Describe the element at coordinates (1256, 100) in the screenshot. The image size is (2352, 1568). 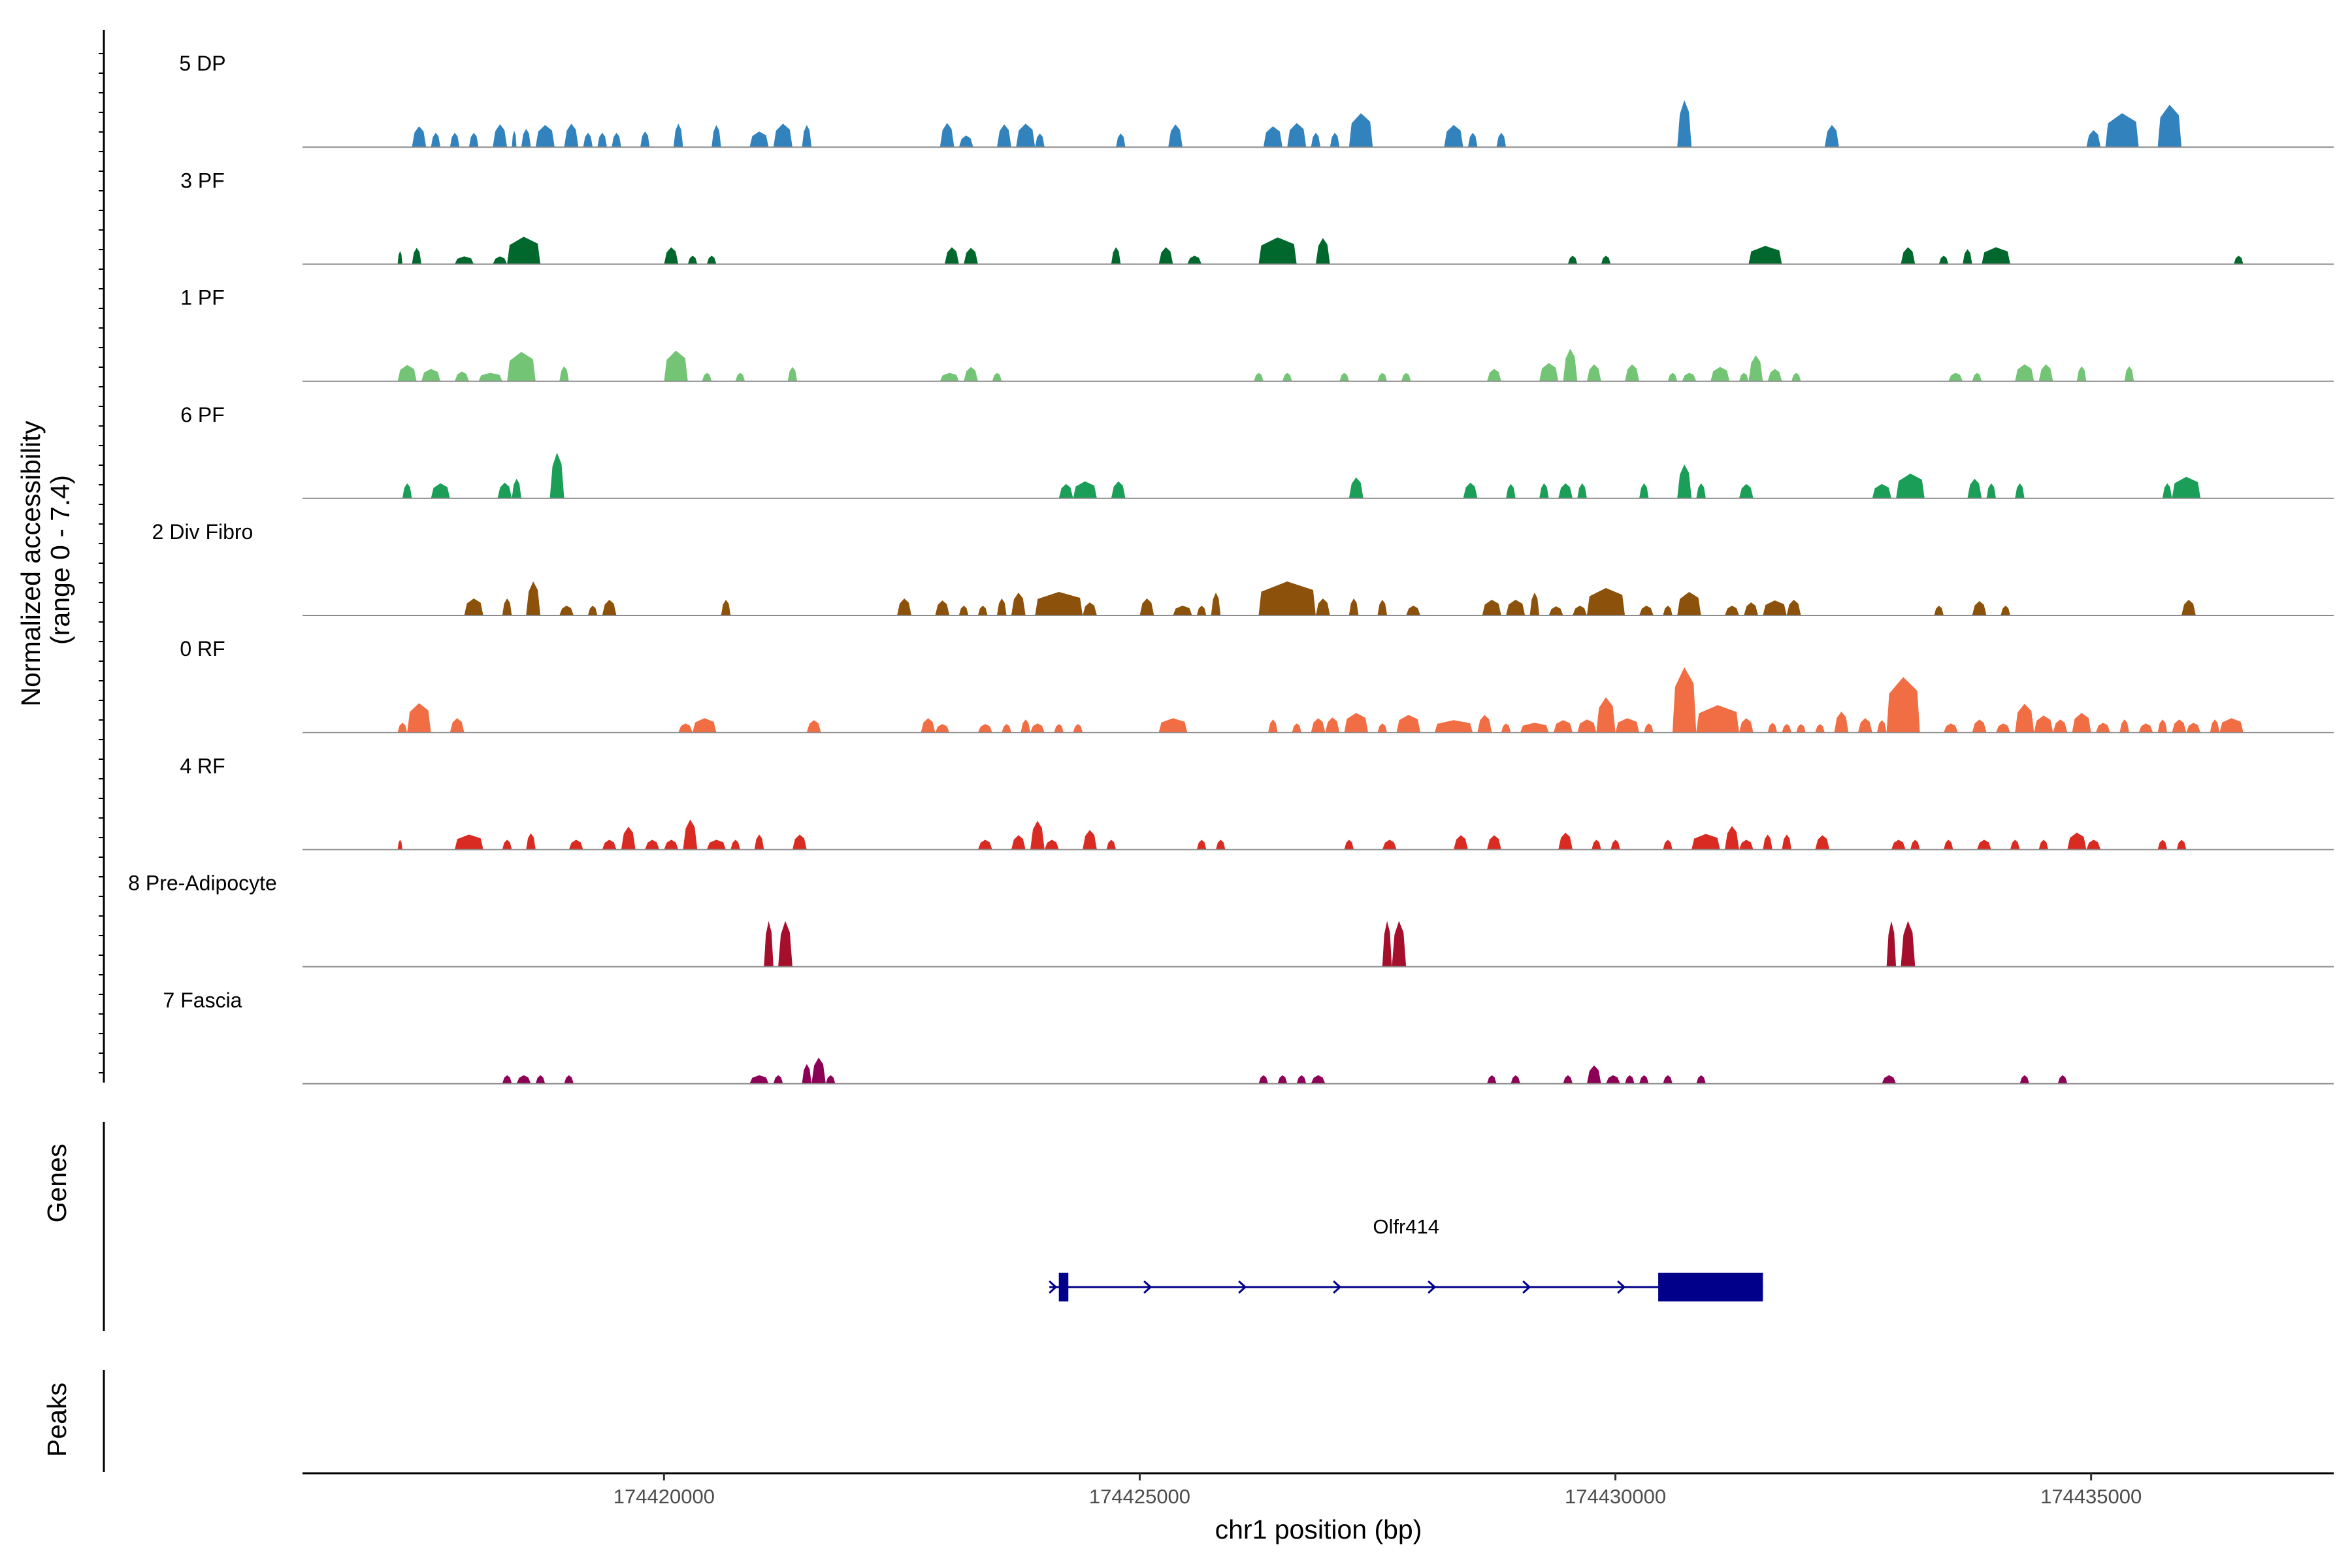
I see `track-5-dp: 5 DP` at that location.